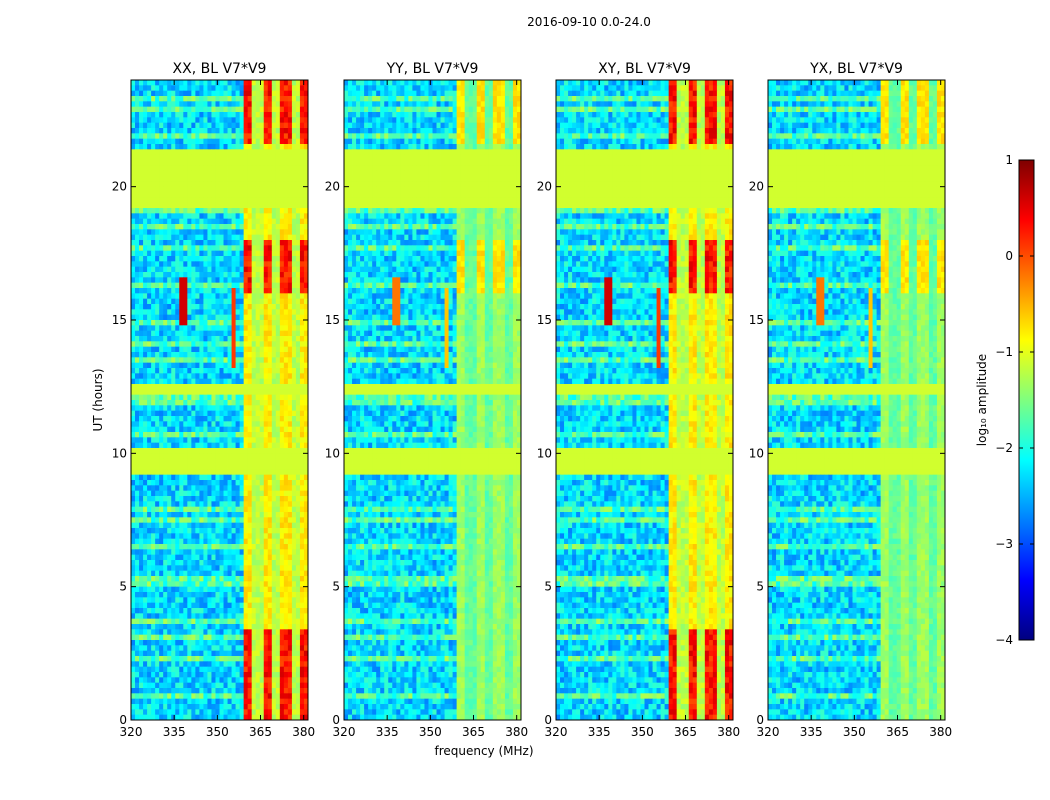 The height and width of the screenshot is (800, 1050). I want to click on figure-suptitle: 2016-09-10 0.0-24.0, so click(589, 22).